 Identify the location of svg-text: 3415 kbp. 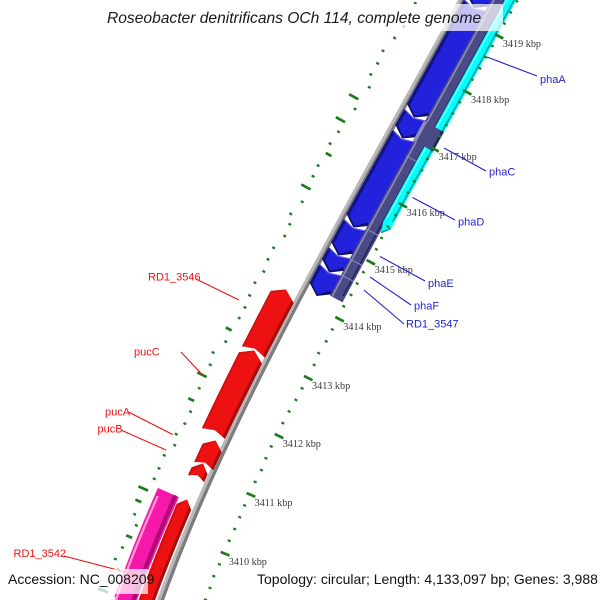
(394, 270).